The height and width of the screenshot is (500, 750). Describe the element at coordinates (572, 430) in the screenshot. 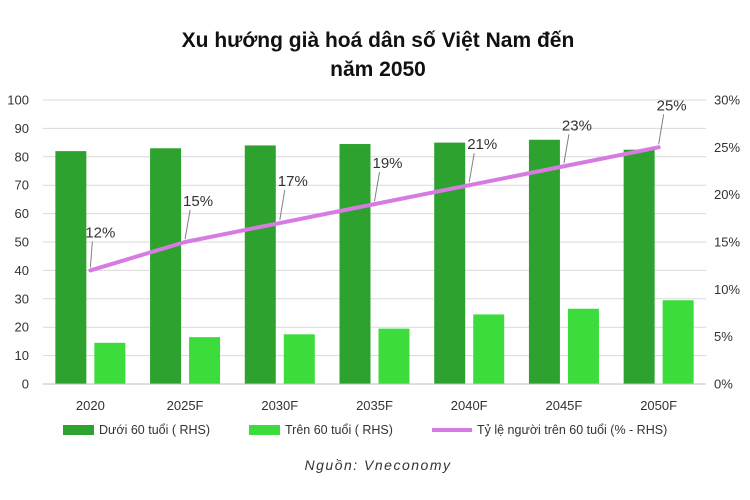

I see `legend-label: Tỷ lệ người trên 60 tuổi (% - RHS)` at that location.